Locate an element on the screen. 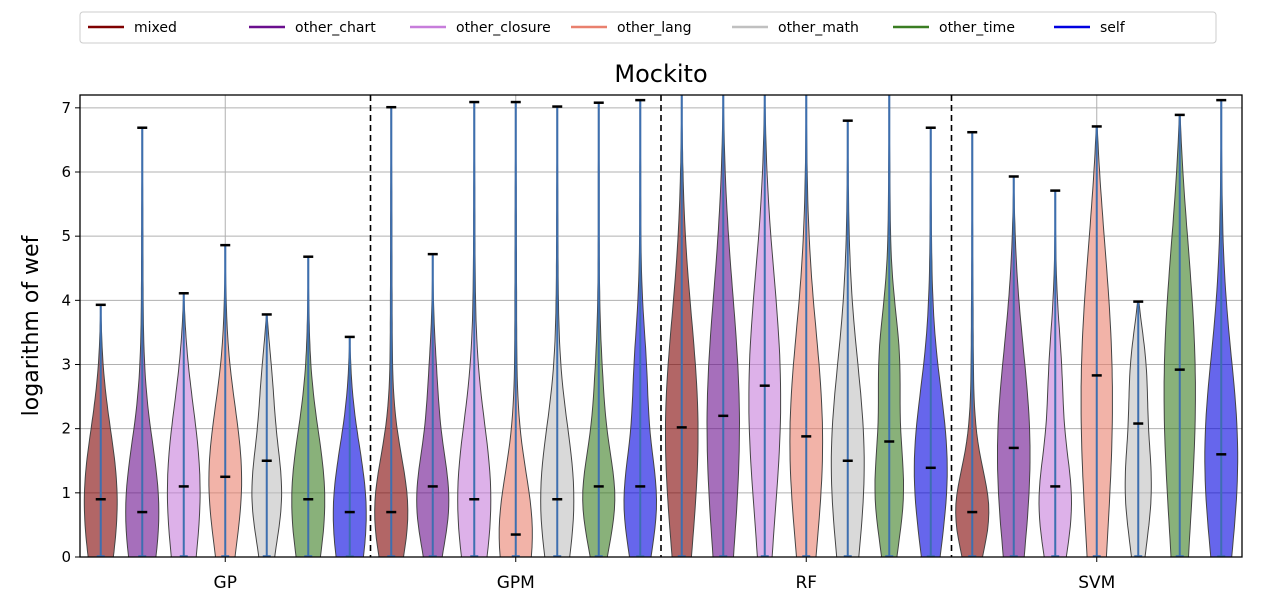 This screenshot has height=609, width=1264. legend-frame is located at coordinates (648, 27).